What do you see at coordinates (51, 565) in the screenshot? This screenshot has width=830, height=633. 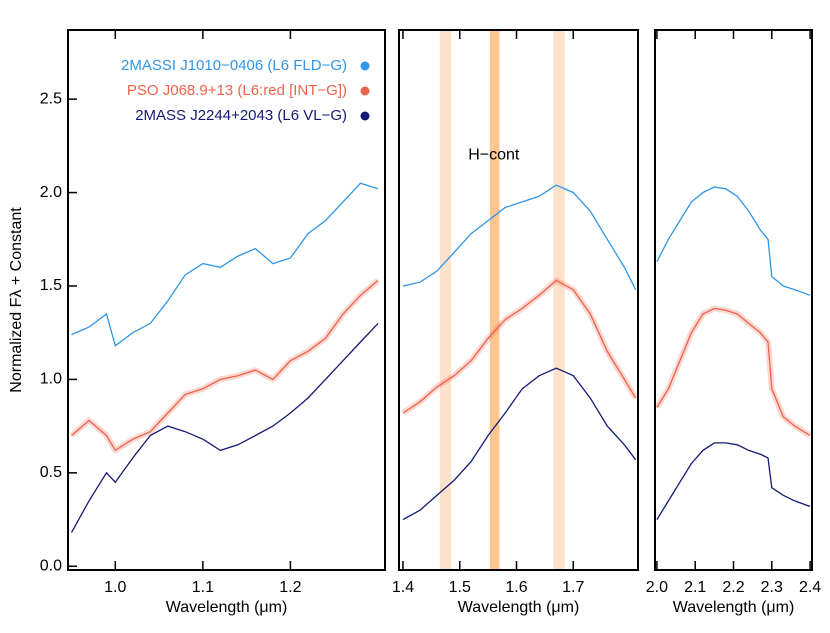 I see `y-tick-label: 0.0` at bounding box center [51, 565].